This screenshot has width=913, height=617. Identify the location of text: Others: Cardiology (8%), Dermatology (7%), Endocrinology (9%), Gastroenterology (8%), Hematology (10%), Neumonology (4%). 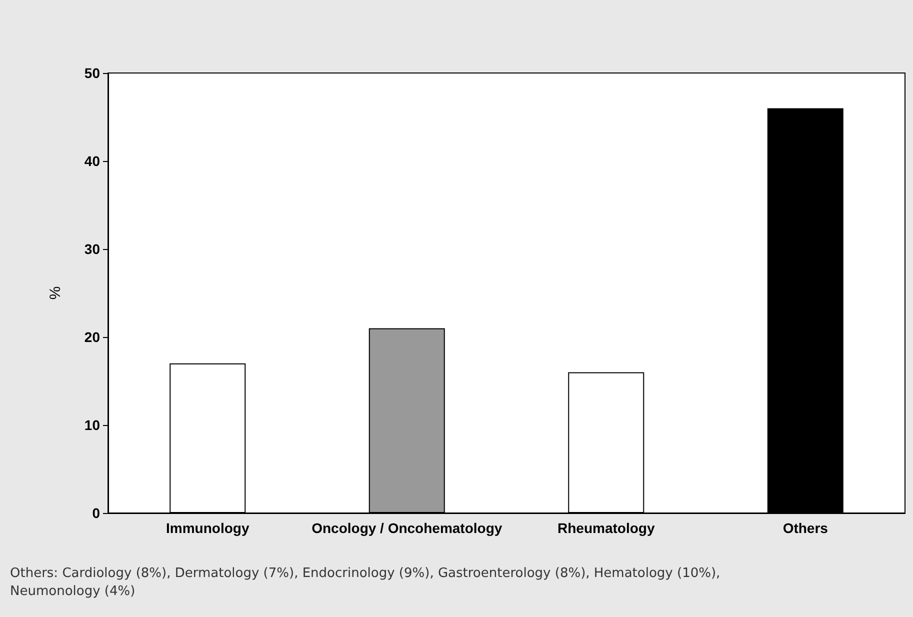
(366, 583).